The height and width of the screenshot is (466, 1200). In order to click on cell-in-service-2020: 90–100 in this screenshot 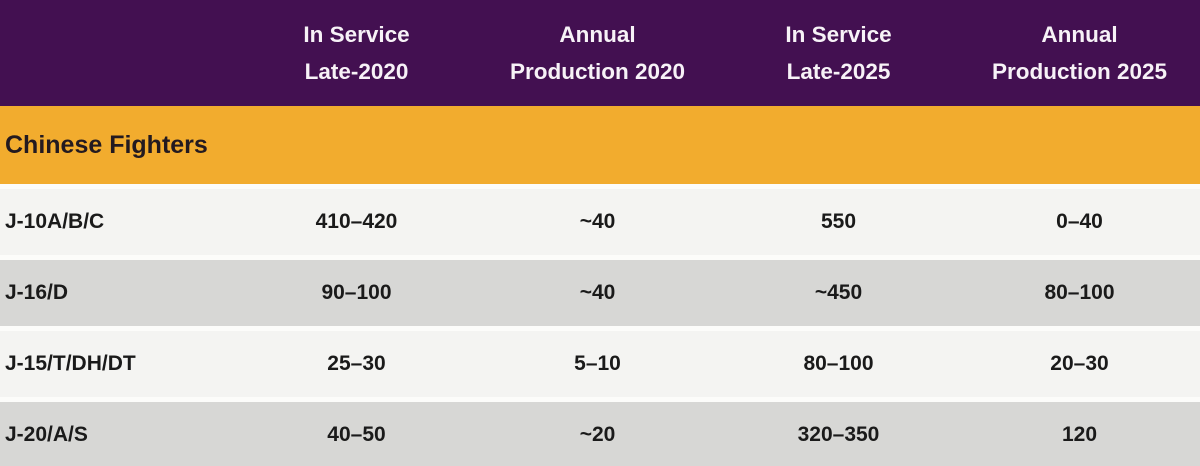, I will do `click(356, 292)`.